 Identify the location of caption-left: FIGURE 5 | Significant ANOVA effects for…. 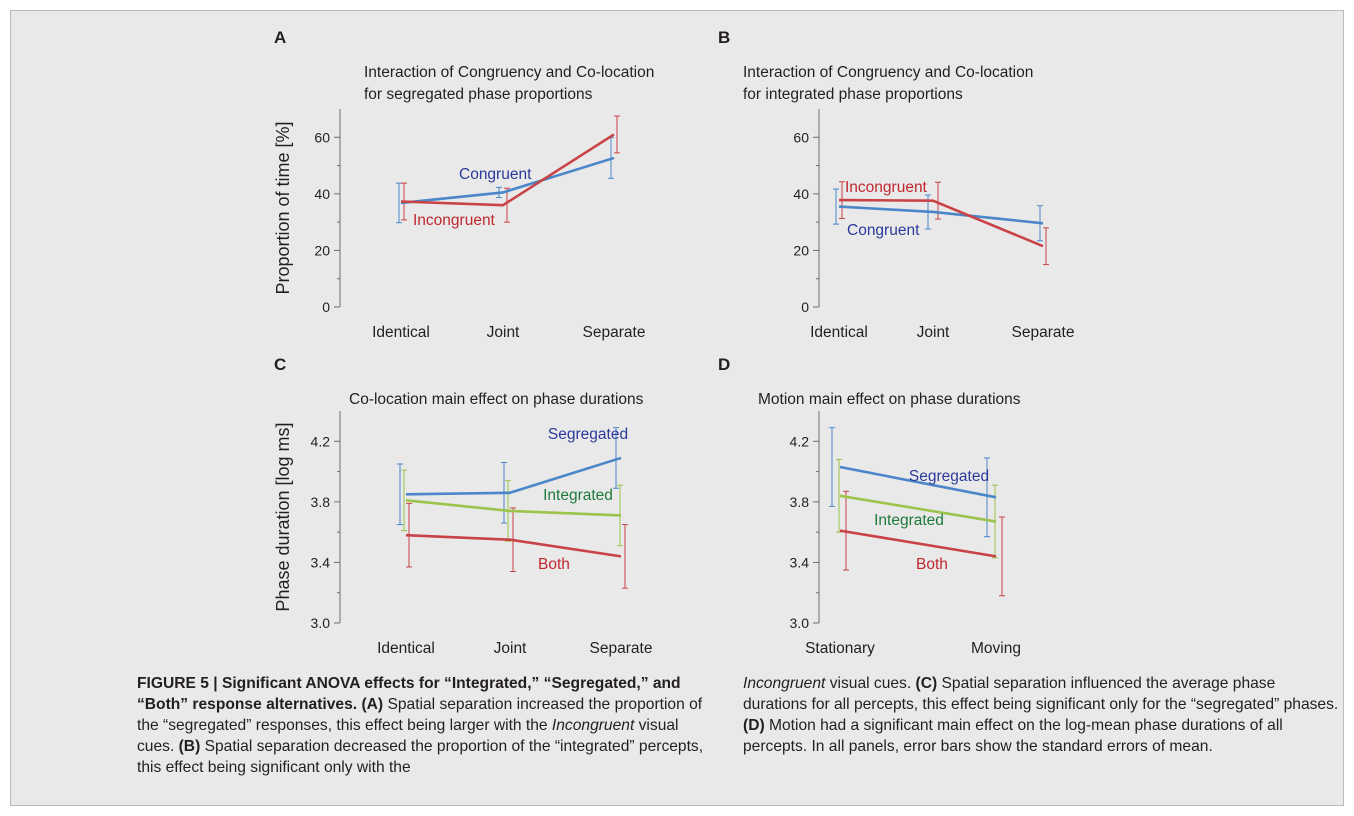
(427, 725).